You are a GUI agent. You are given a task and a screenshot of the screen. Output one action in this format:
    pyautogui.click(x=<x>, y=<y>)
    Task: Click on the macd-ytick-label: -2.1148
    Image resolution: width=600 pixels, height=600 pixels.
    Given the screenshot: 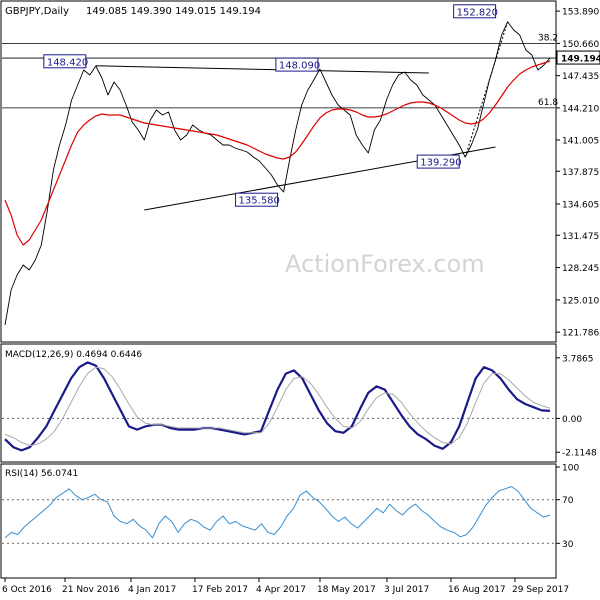 What is the action you would take?
    pyautogui.click(x=579, y=454)
    